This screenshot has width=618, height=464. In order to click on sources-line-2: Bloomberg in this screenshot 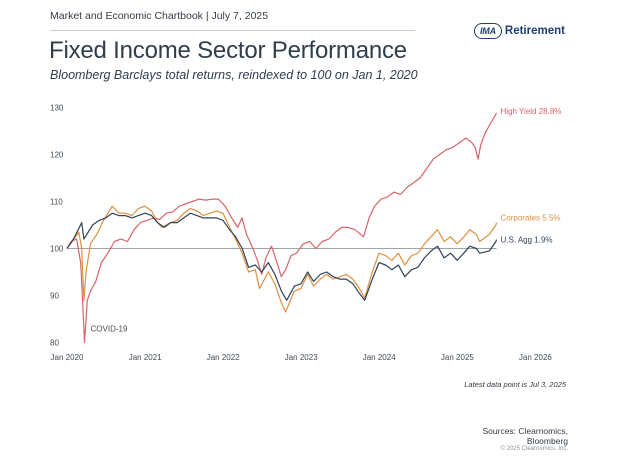, I will do `click(547, 441)`.